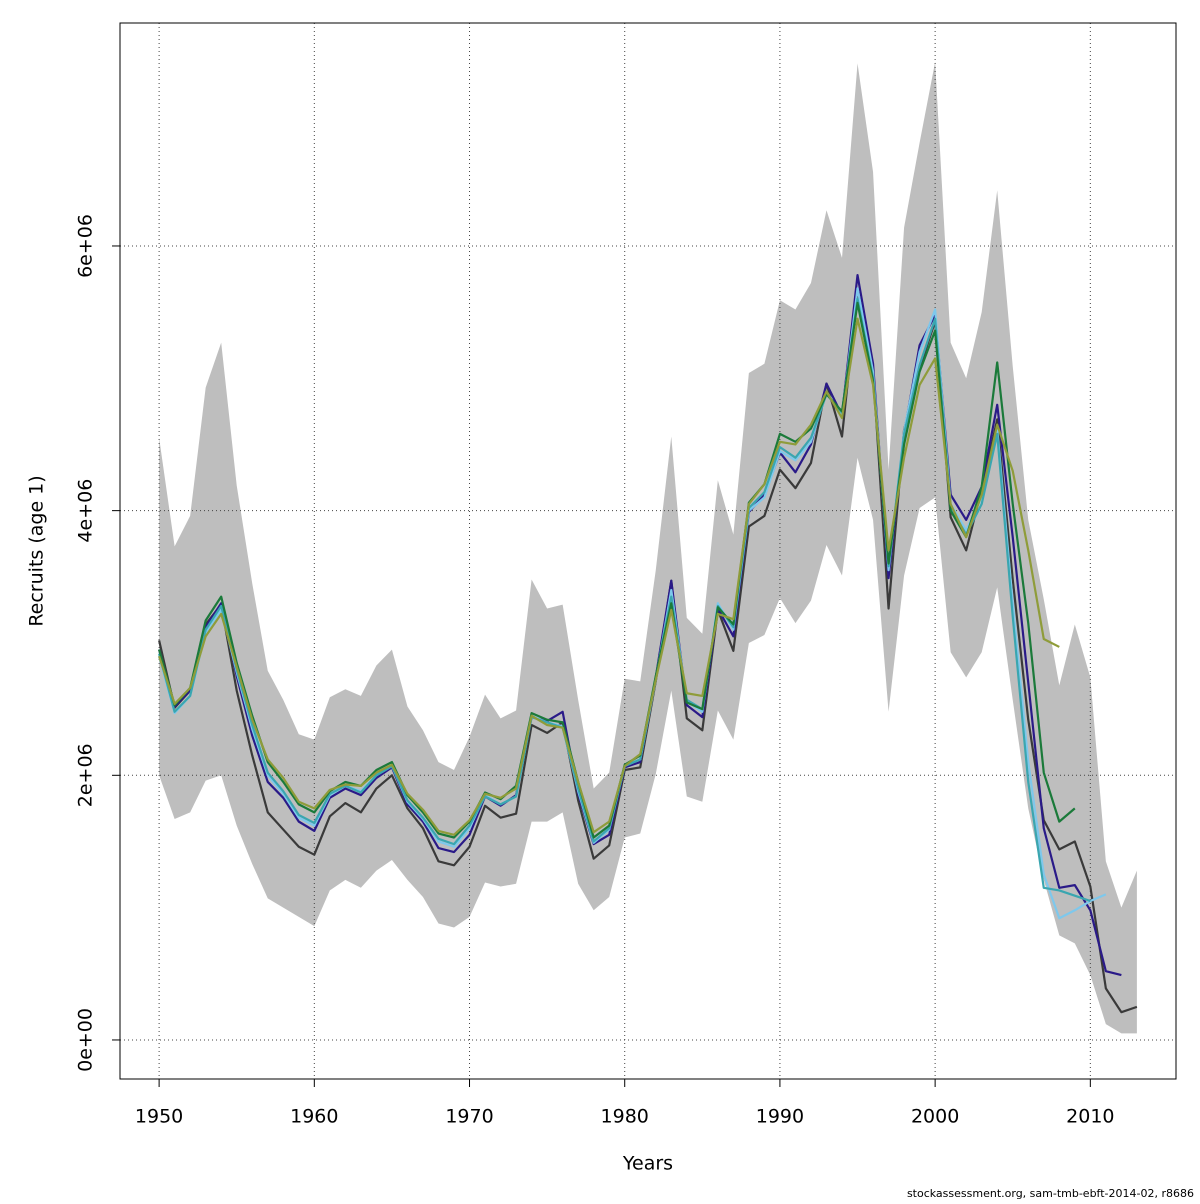  What do you see at coordinates (86, 511) in the screenshot?
I see `y-tick-label: 4e+06` at bounding box center [86, 511].